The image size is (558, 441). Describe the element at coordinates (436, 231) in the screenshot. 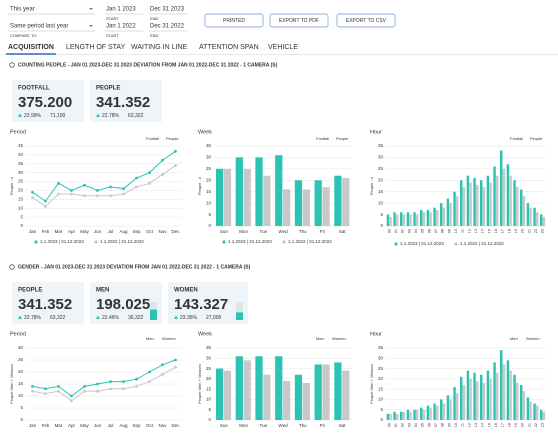

I see `x-tick-label: 07` at that location.